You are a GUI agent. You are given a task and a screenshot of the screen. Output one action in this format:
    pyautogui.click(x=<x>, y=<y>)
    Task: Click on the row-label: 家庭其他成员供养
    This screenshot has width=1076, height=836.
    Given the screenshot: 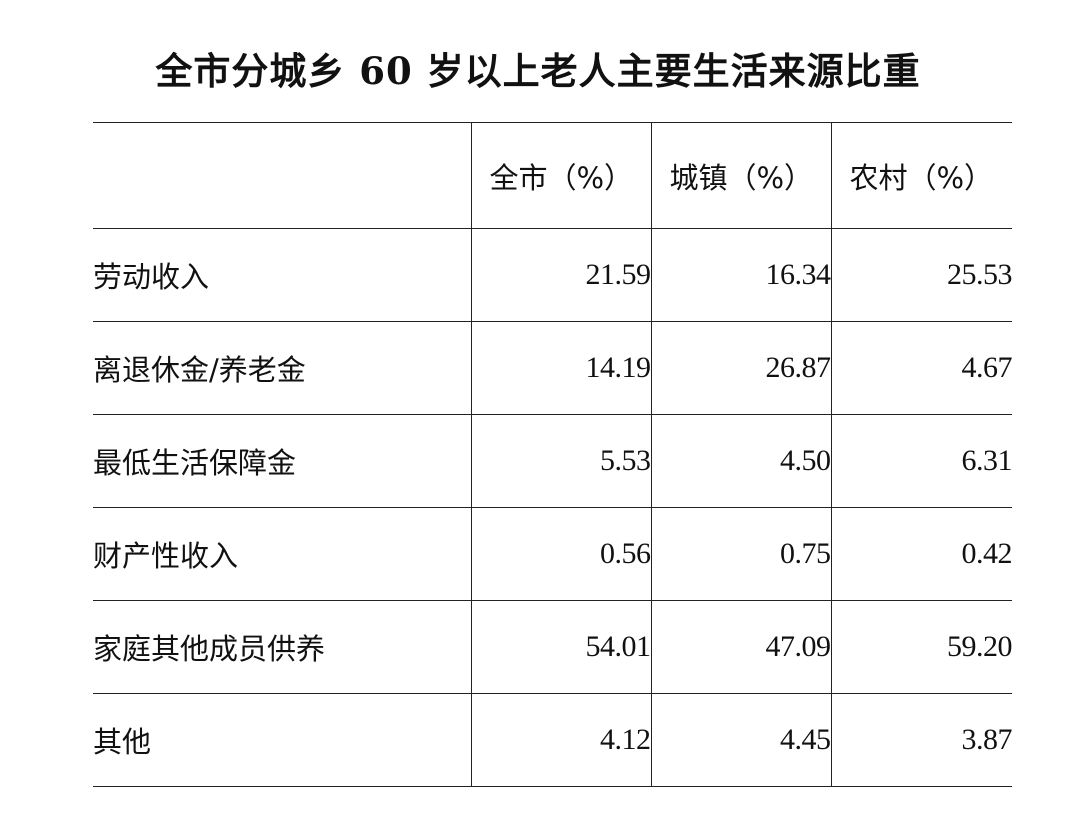 What is the action you would take?
    pyautogui.click(x=282, y=647)
    